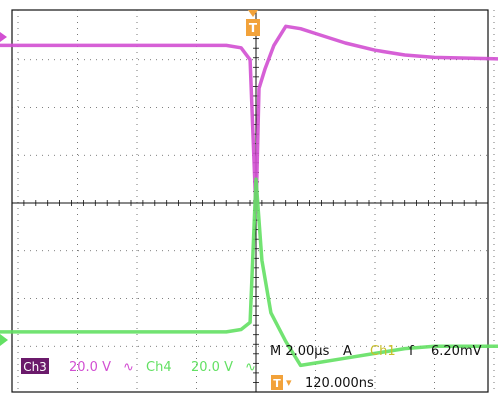  I want to click on channel-markers, so click(4, 189).